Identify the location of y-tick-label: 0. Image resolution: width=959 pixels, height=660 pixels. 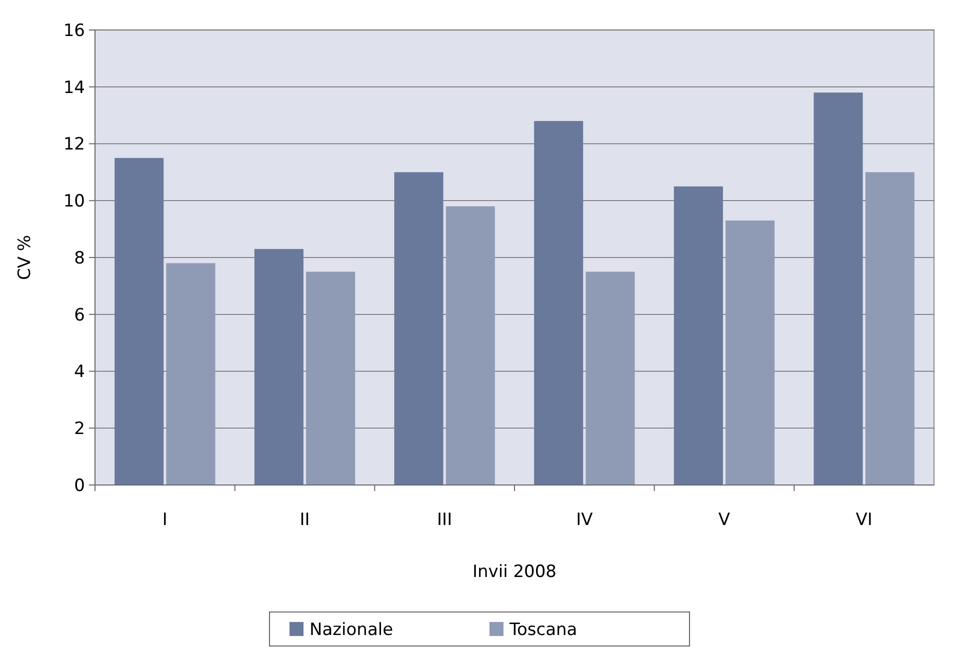
(79, 486).